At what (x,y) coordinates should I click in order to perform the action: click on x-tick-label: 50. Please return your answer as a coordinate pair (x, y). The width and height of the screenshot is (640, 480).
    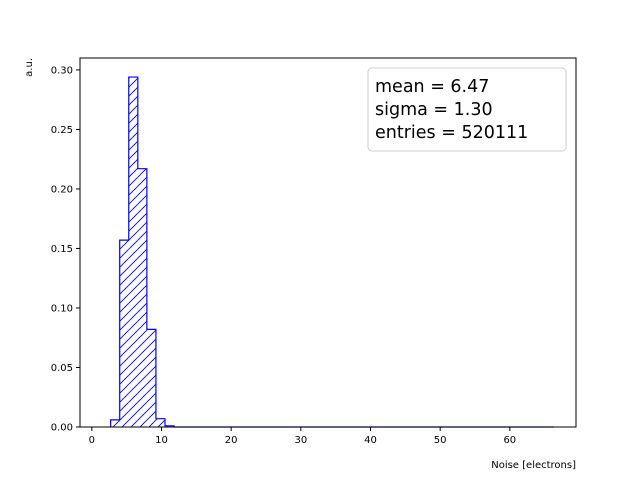
    Looking at the image, I should click on (440, 440).